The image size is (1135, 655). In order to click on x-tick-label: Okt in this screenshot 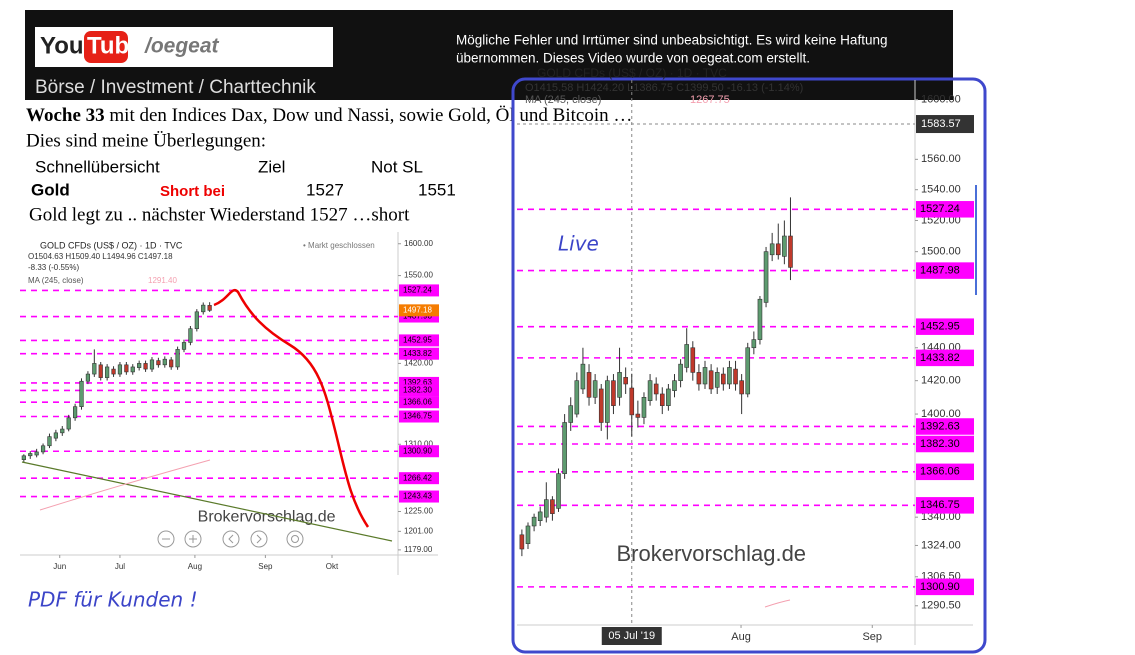, I will do `click(332, 566)`.